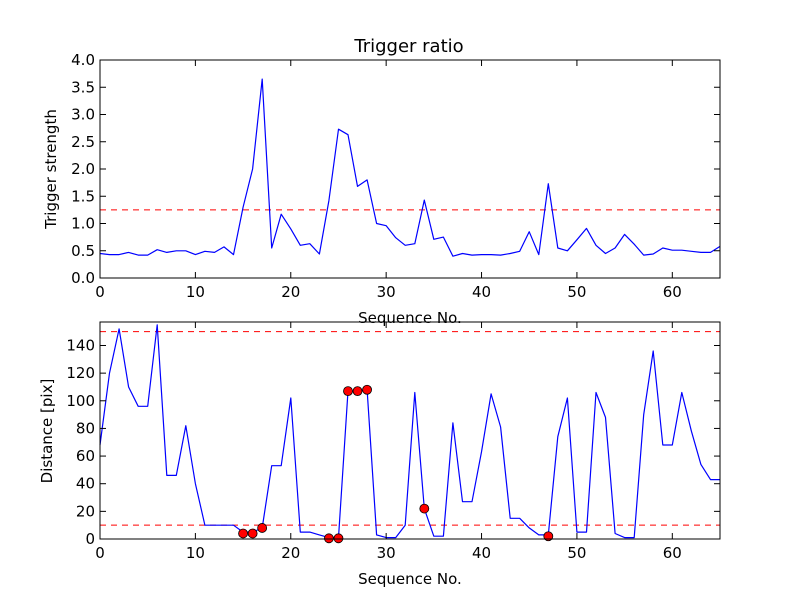  Describe the element at coordinates (83, 278) in the screenshot. I see `trigger-ratio-ytick-label: 0.0` at that location.